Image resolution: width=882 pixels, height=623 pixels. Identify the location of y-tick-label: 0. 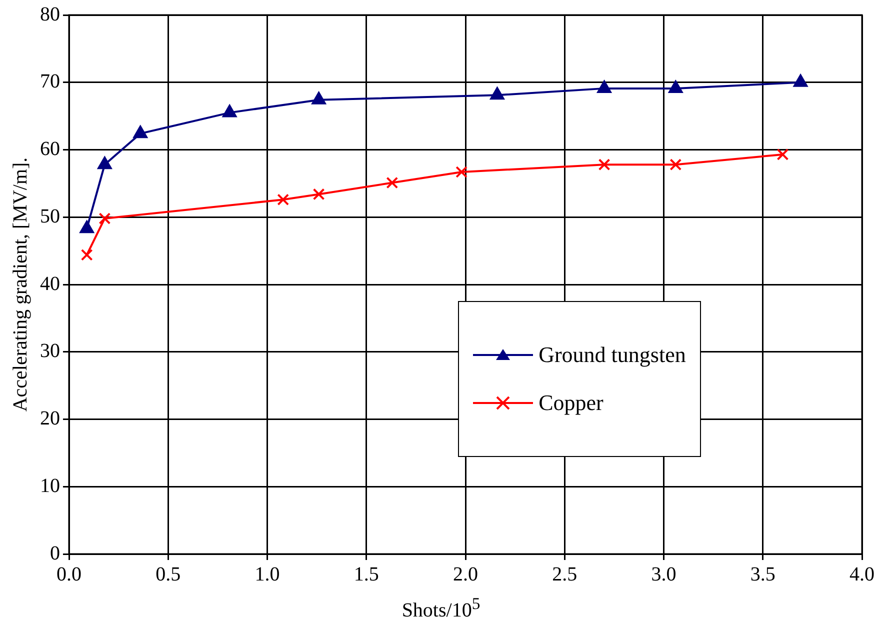
(55, 553).